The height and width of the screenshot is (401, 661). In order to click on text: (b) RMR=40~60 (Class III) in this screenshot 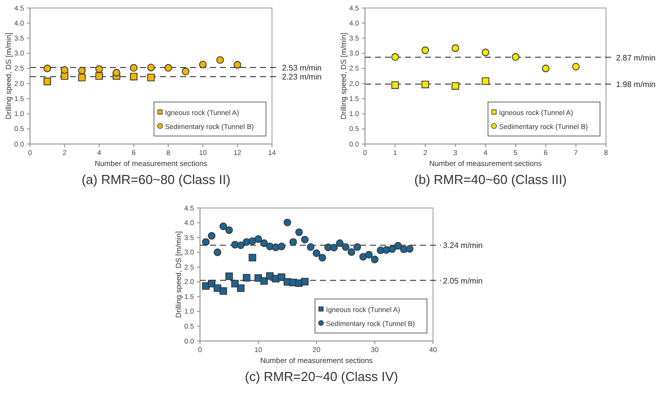, I will do `click(490, 179)`.